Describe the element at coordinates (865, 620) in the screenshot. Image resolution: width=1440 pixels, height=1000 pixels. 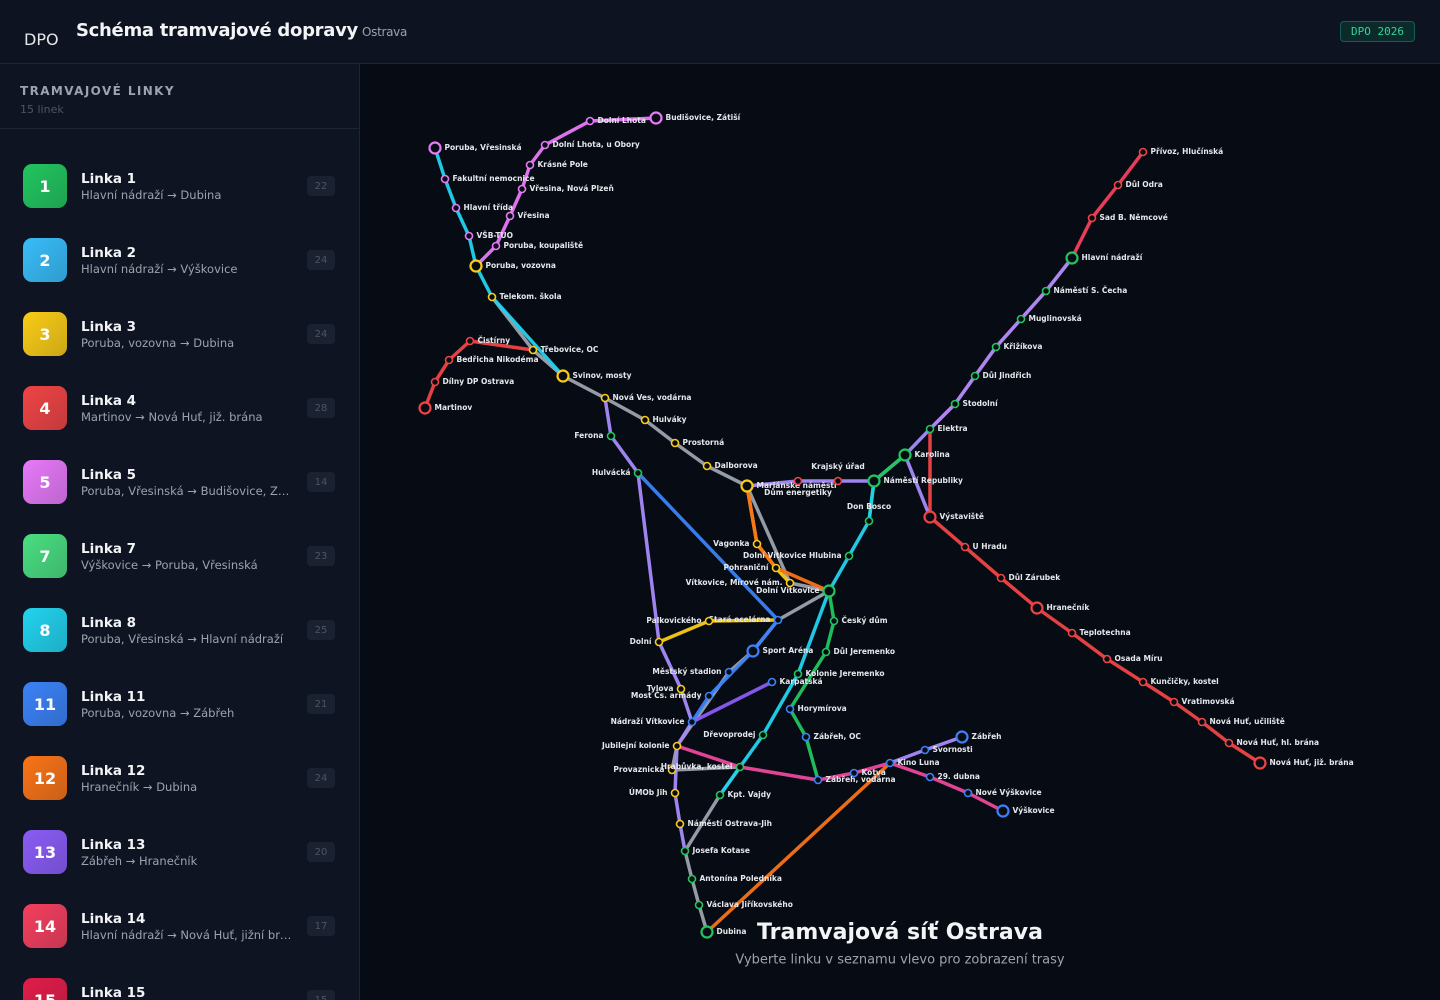
I see `station-label: Český dům` at that location.